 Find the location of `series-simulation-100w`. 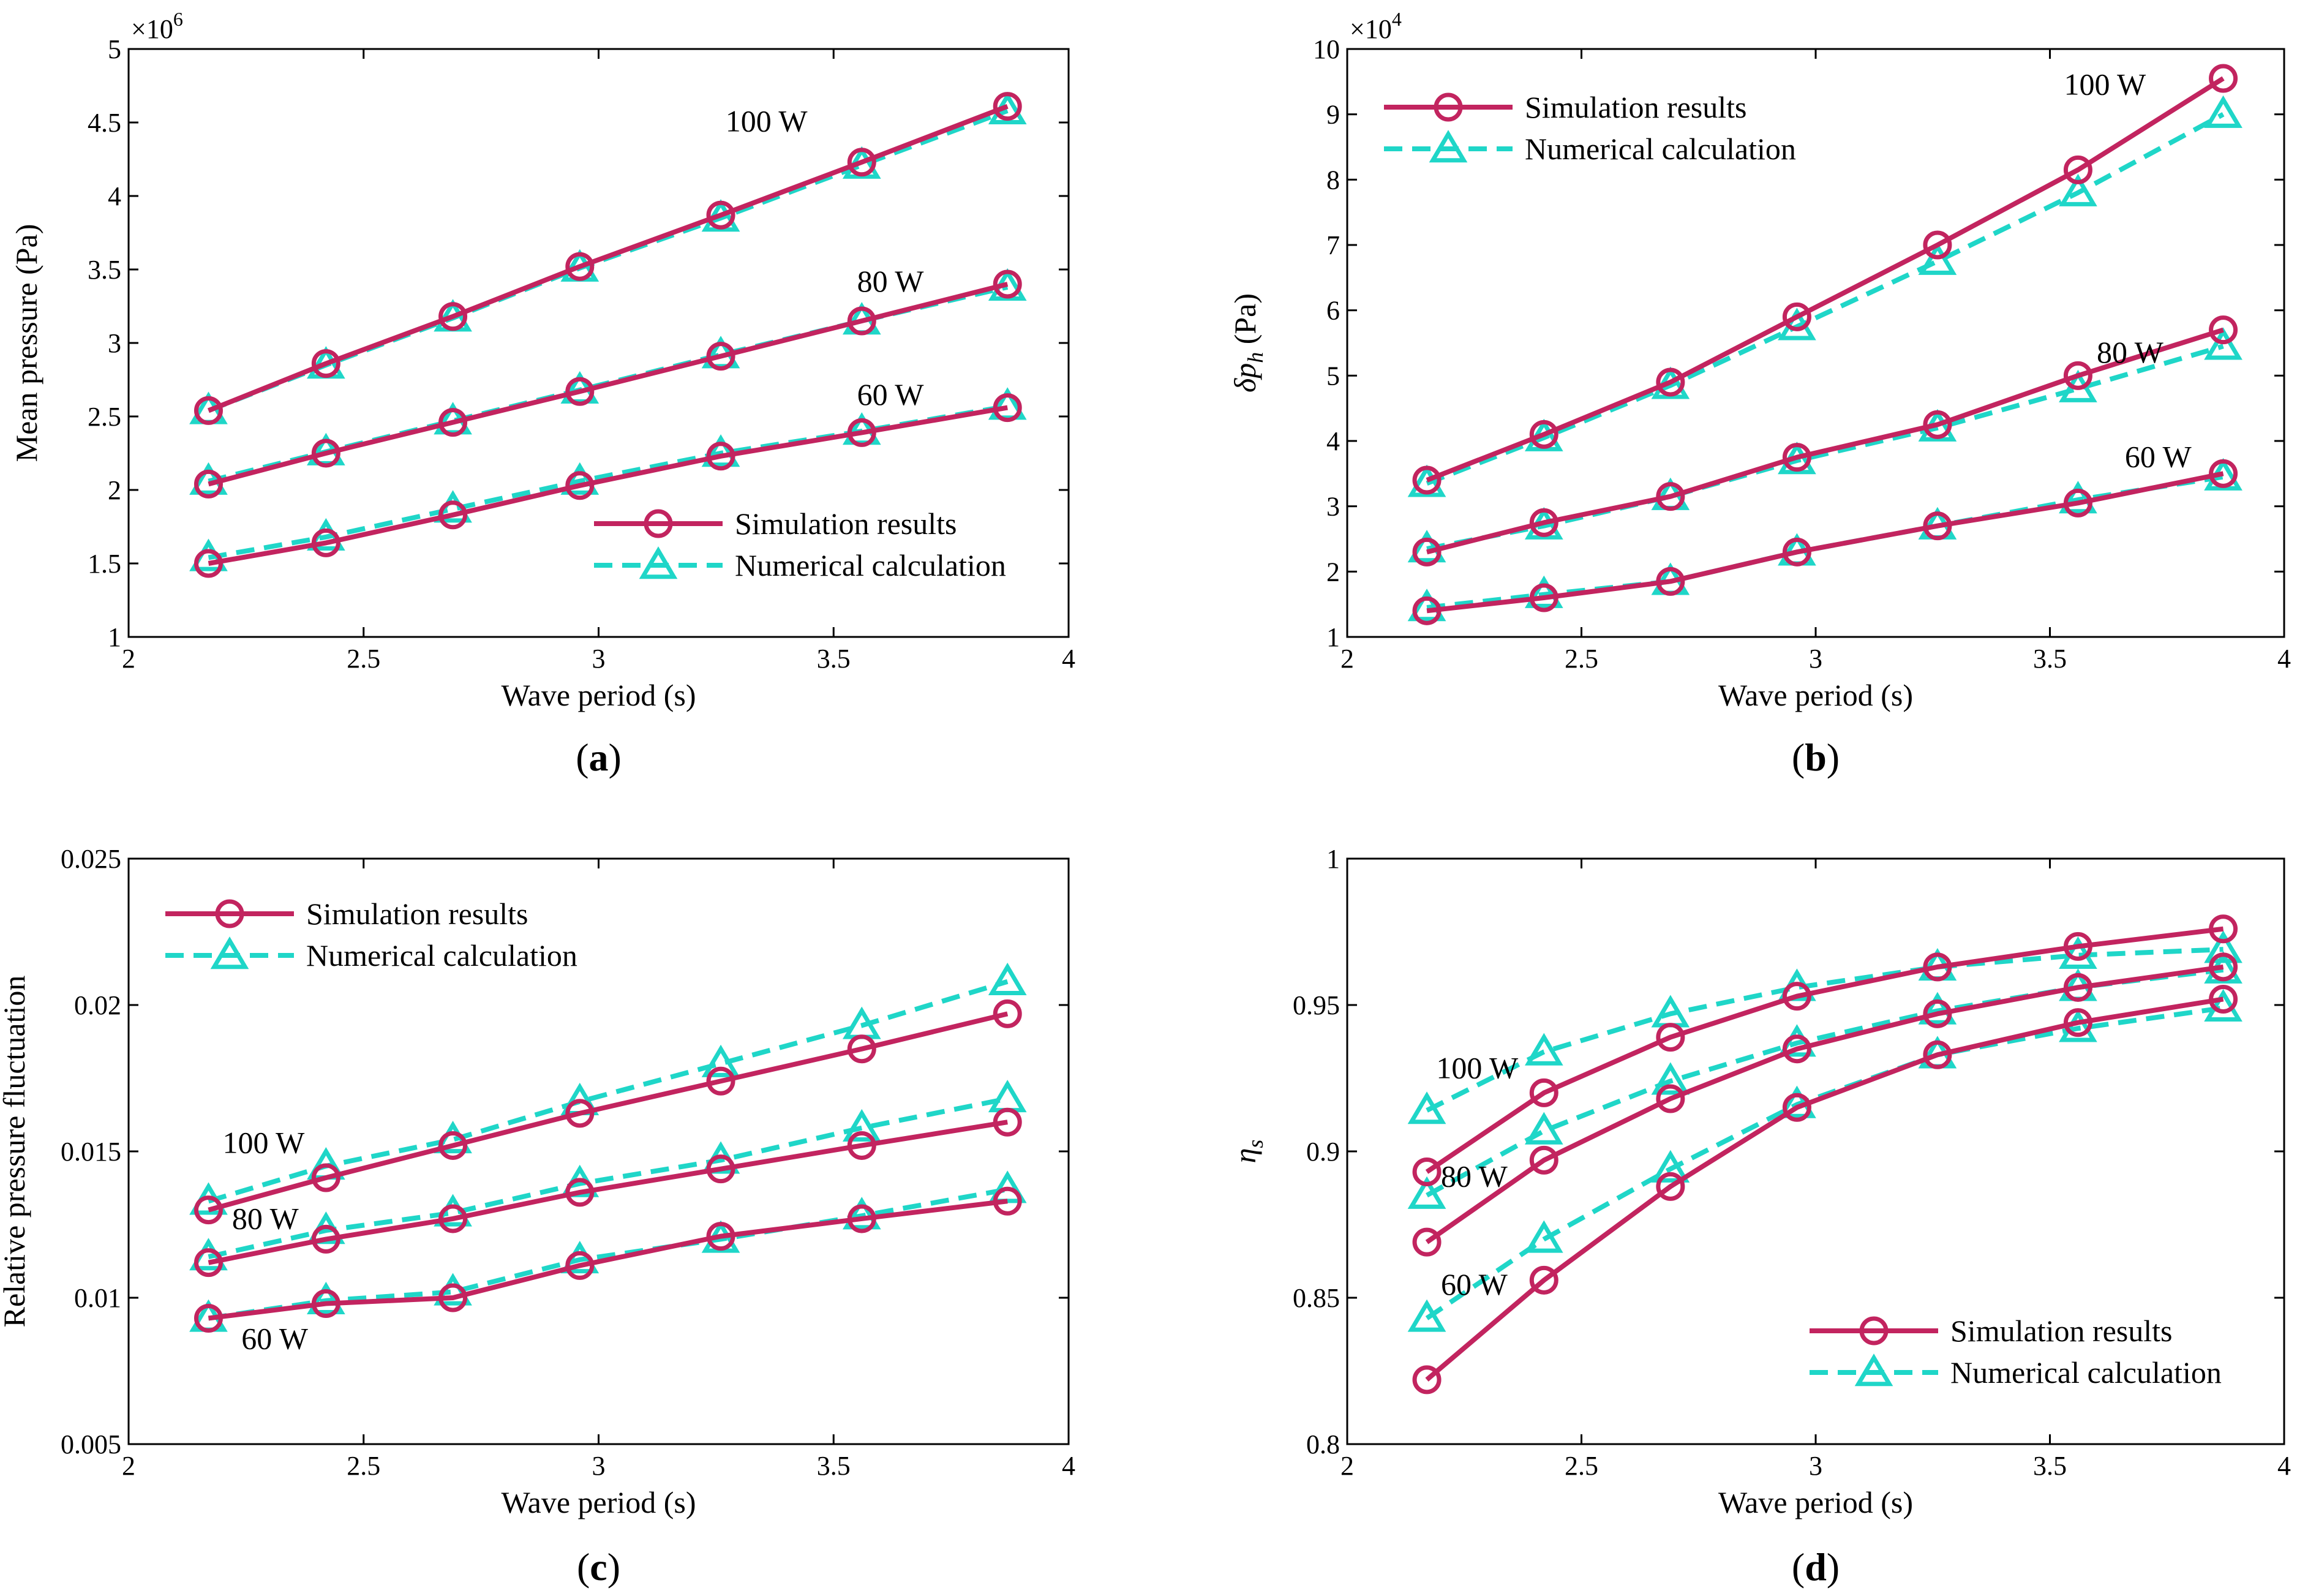

series-simulation-100w is located at coordinates (1825, 1050).